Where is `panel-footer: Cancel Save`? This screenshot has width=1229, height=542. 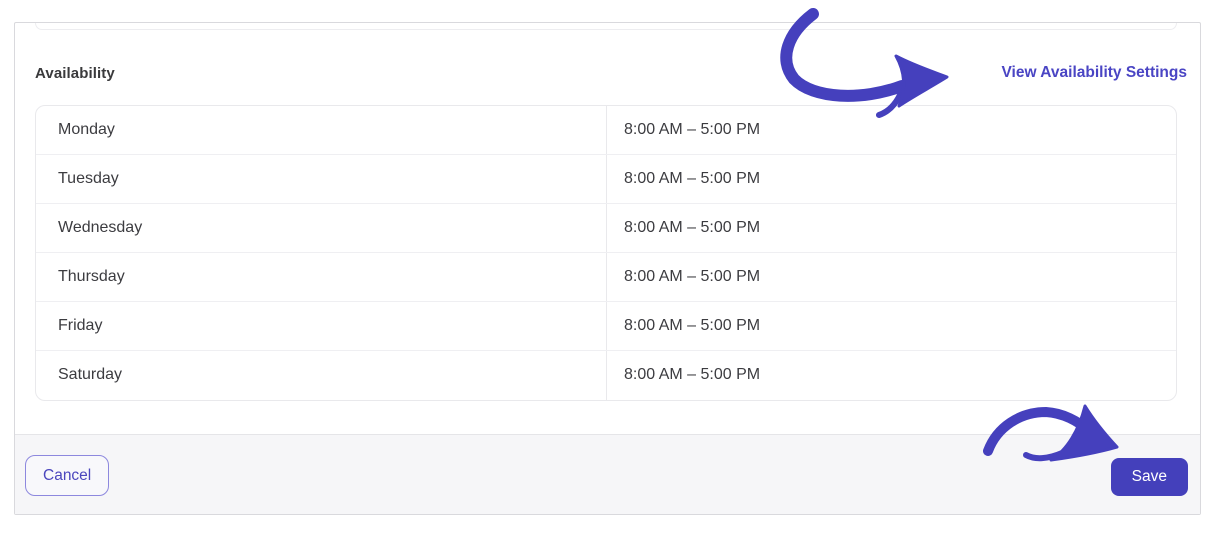
panel-footer: Cancel Save is located at coordinates (607, 474).